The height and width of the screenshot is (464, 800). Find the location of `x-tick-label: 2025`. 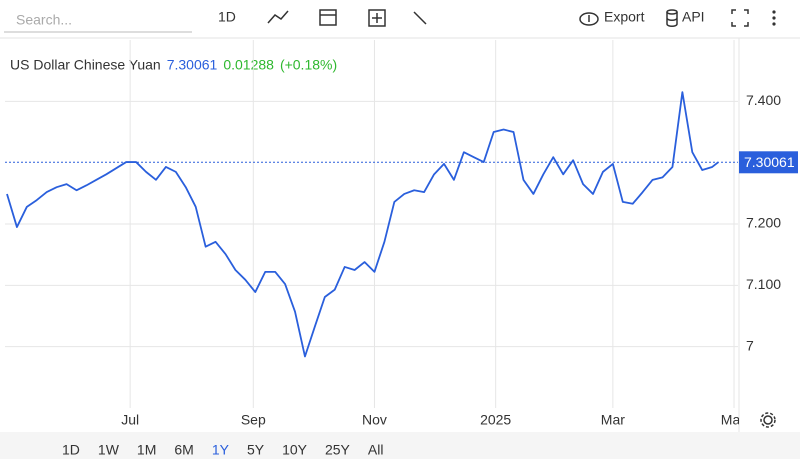

x-tick-label: 2025 is located at coordinates (495, 420).